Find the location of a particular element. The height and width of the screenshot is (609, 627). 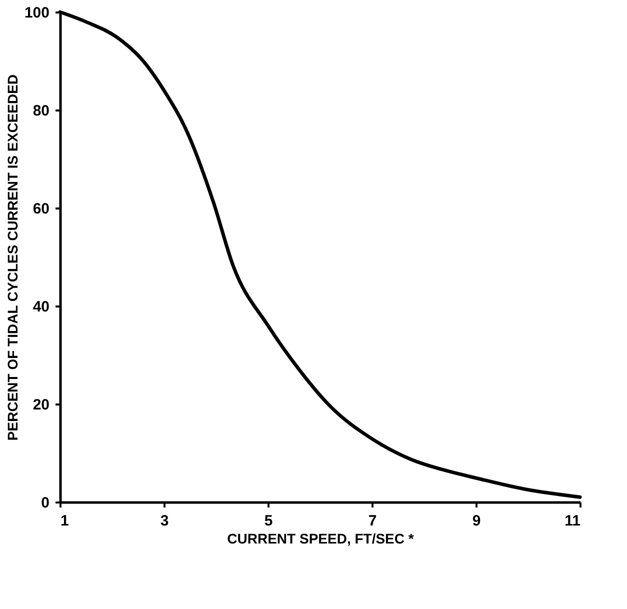

x-tick-label: 3 is located at coordinates (164, 521).